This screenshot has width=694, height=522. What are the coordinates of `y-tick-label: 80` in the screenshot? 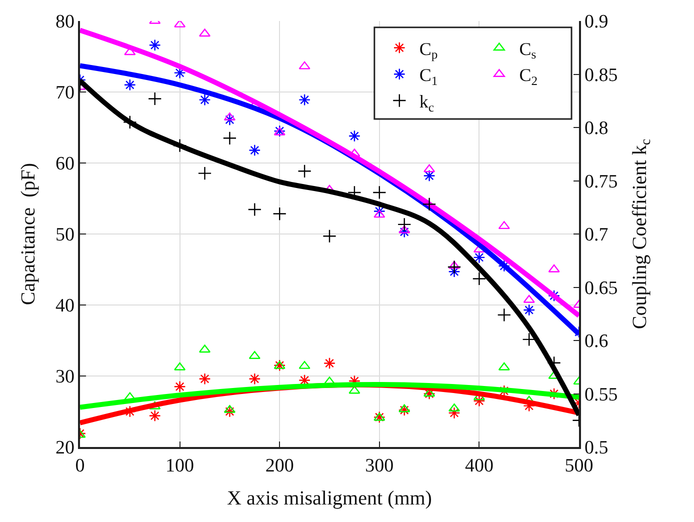 It's located at (64, 22).